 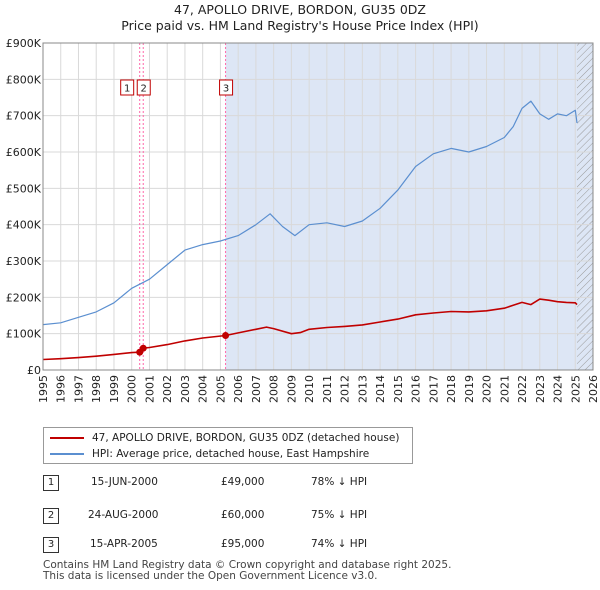 What do you see at coordinates (291, 389) in the screenshot?
I see `x-tick-label: 2009` at bounding box center [291, 389].